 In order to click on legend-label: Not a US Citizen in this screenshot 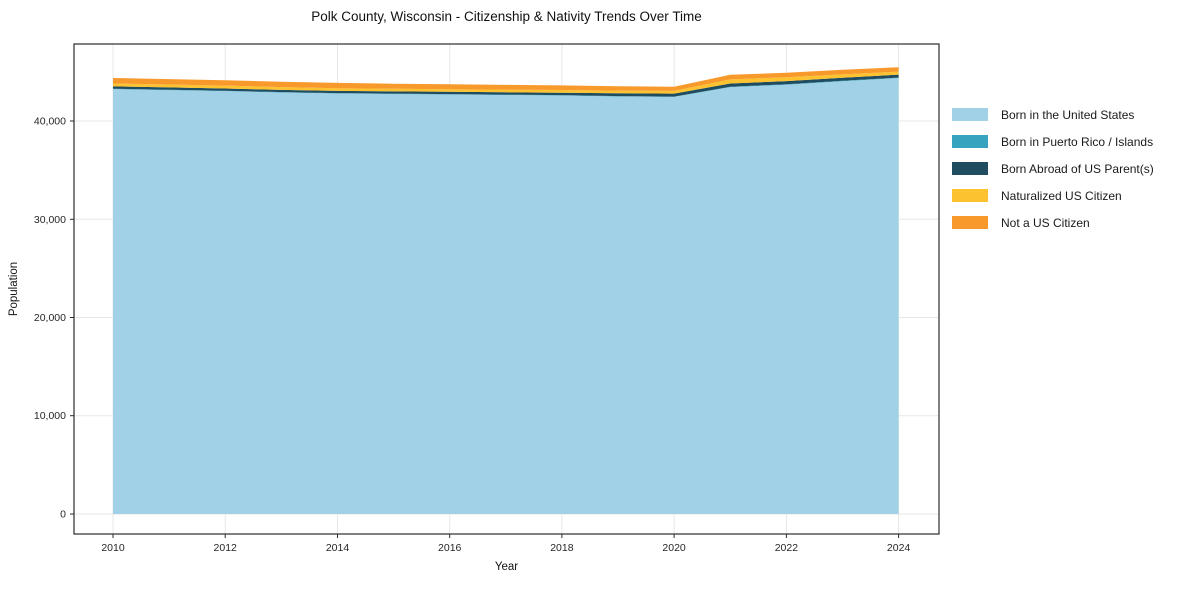, I will do `click(1045, 222)`.